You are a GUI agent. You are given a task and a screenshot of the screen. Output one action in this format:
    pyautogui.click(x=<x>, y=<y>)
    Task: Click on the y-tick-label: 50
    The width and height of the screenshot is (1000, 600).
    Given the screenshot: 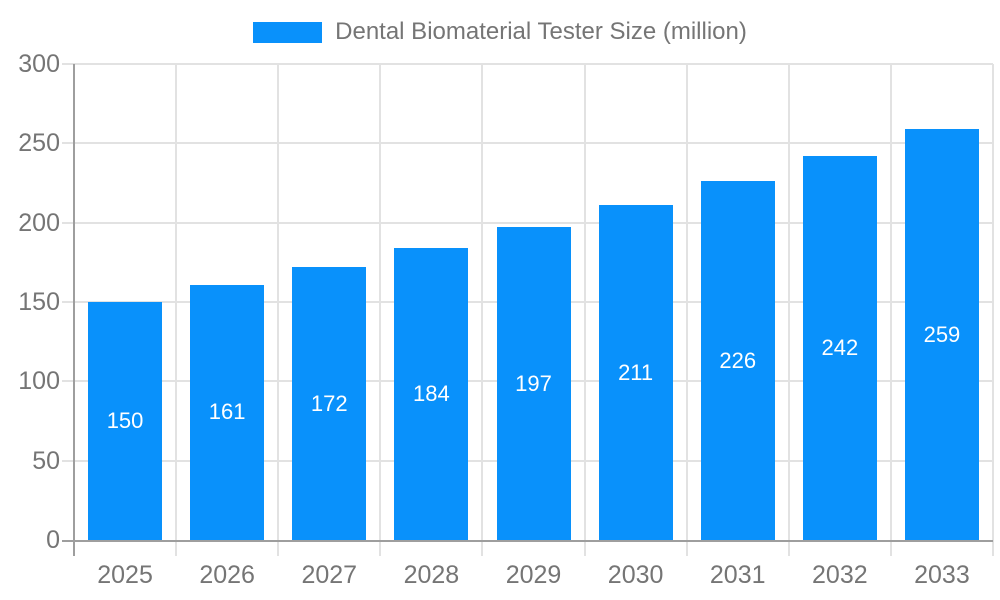 What is the action you would take?
    pyautogui.click(x=46, y=460)
    